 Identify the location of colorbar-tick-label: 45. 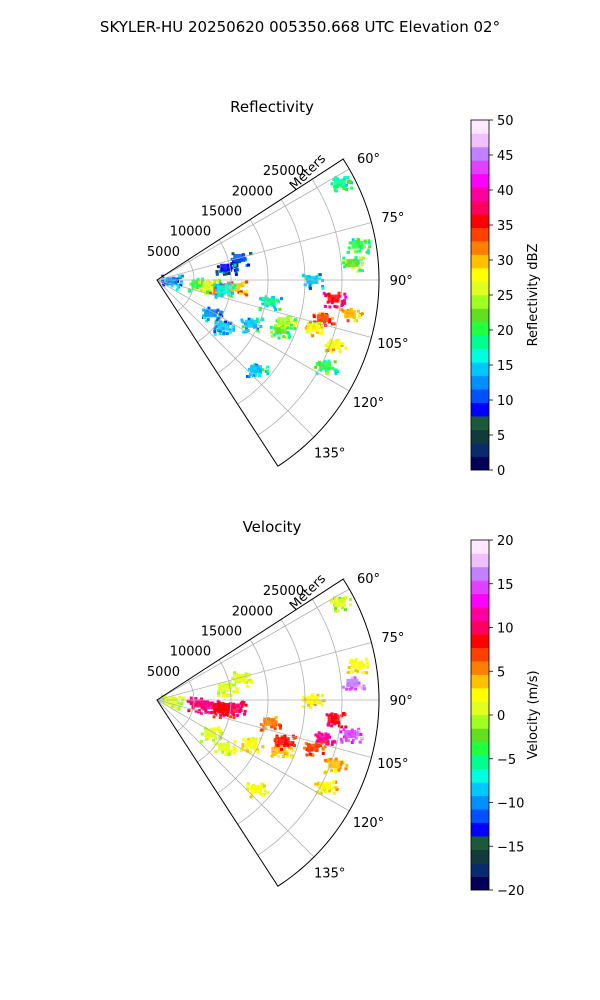
(505, 156).